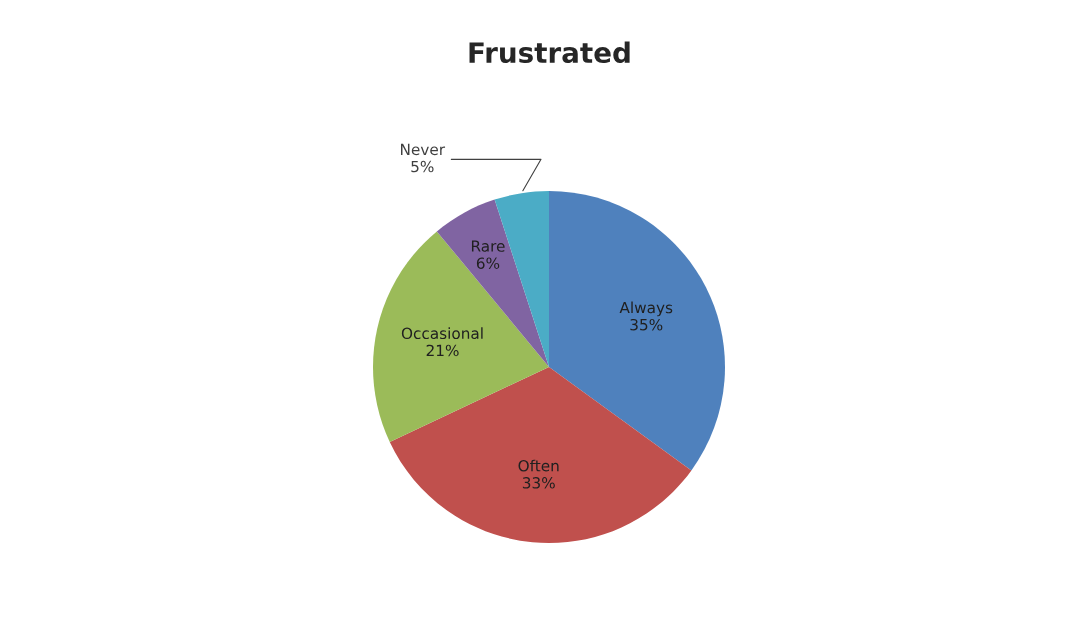  Describe the element at coordinates (549, 52) in the screenshot. I see `chart-title: Frustrated` at that location.